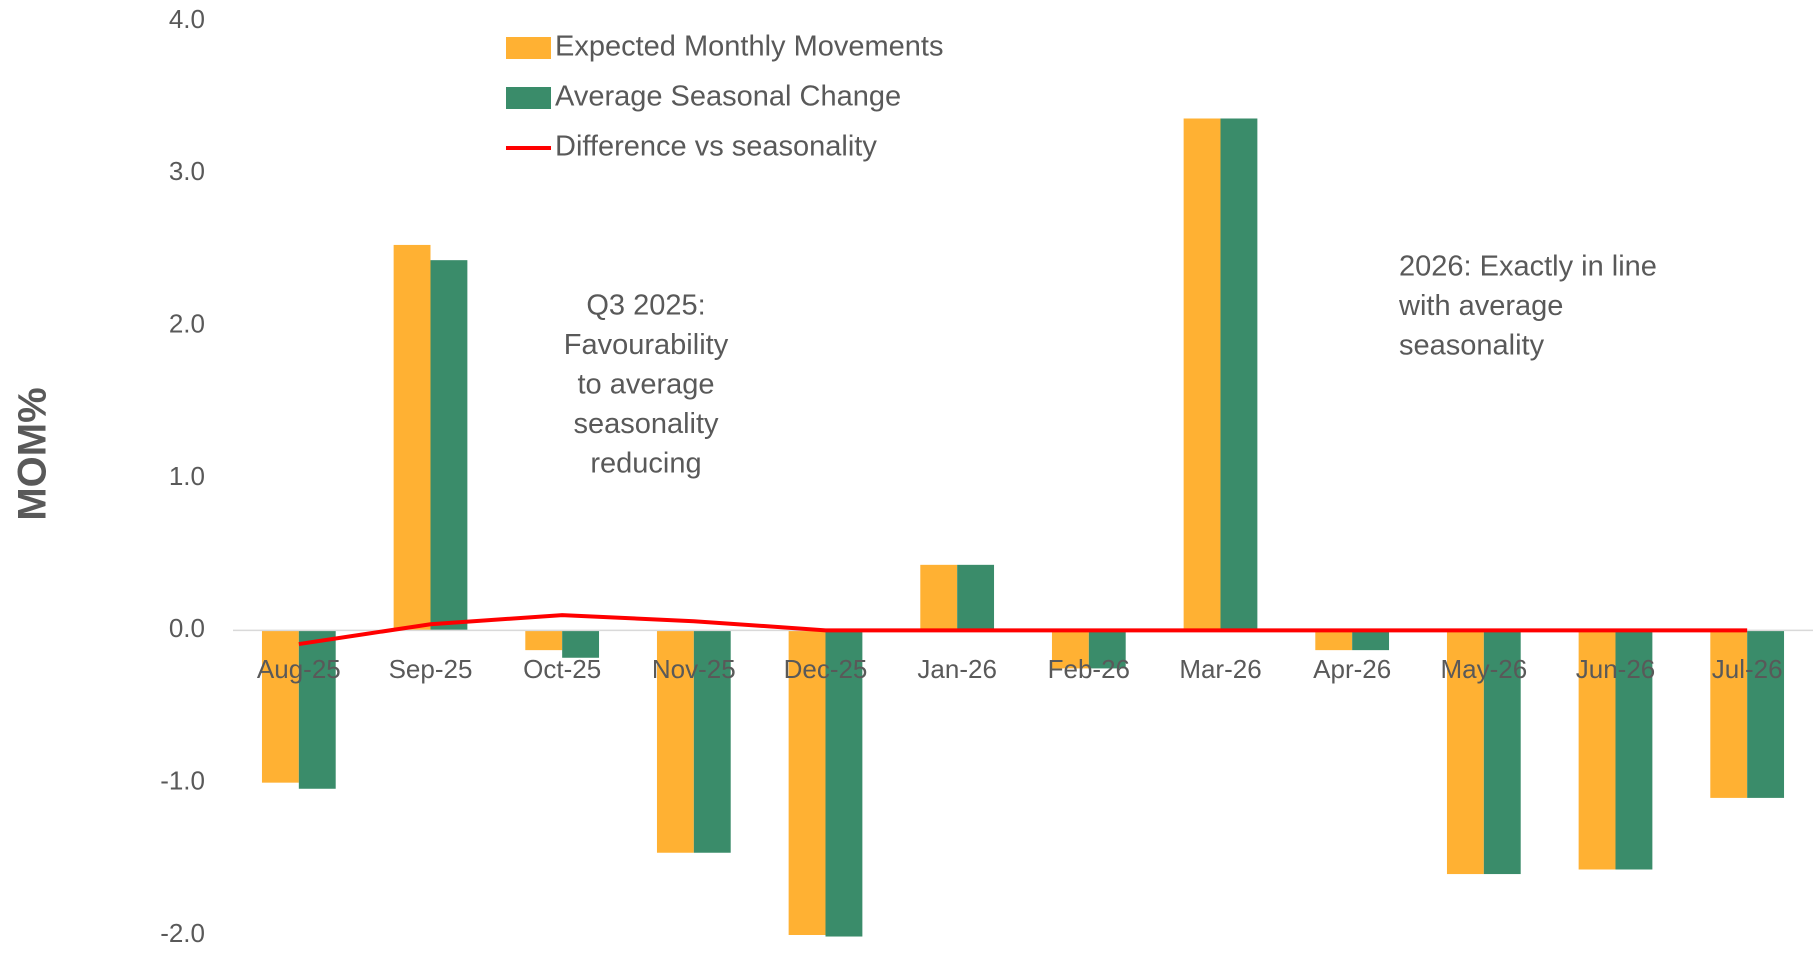 This screenshot has width=1818, height=956. What do you see at coordinates (645, 385) in the screenshot?
I see `annotation: to average` at bounding box center [645, 385].